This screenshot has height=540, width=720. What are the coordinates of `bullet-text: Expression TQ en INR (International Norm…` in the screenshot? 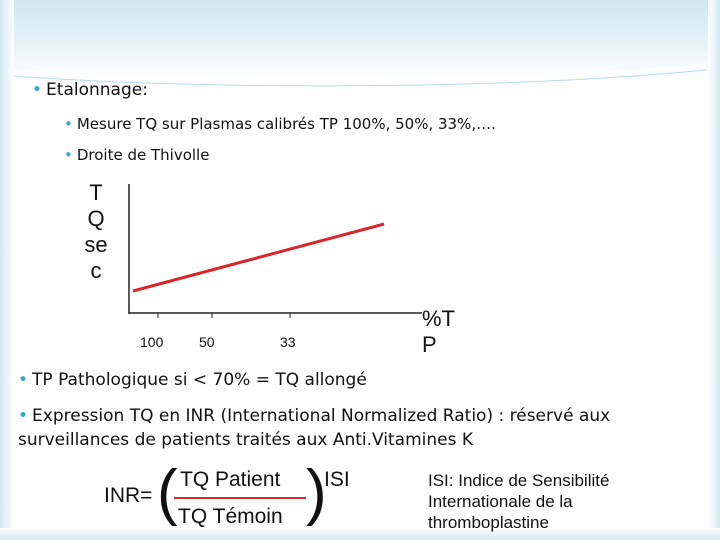 It's located at (321, 416).